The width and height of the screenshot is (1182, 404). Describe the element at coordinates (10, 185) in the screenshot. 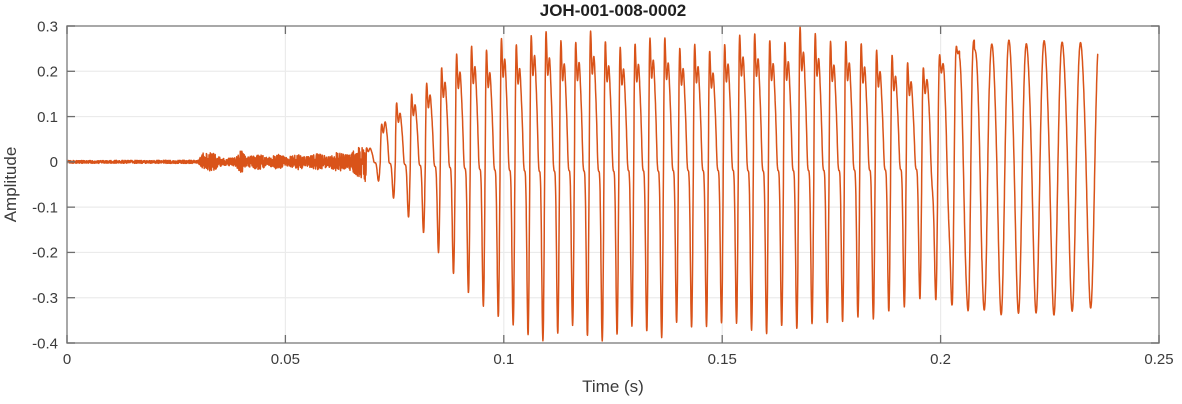

I see `y-axis-label: Amplitude` at that location.